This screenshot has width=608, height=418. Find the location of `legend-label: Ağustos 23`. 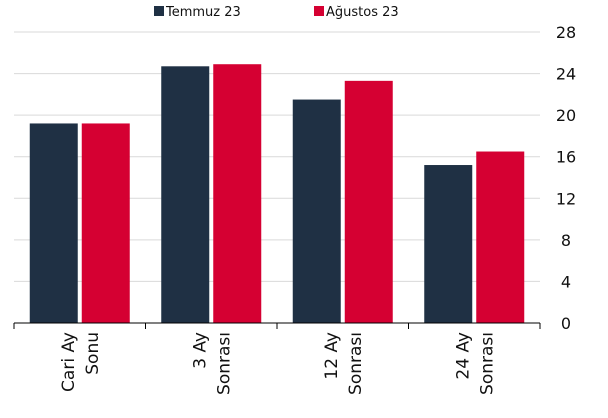

legend-label: Ağustos 23 is located at coordinates (362, 12).